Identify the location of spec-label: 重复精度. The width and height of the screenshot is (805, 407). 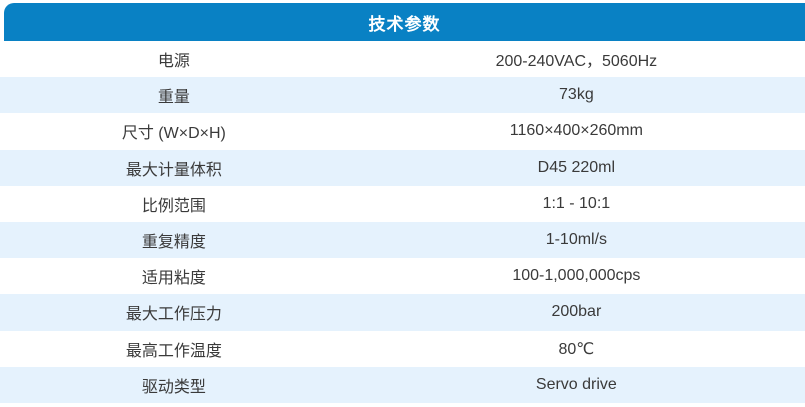
(173, 243).